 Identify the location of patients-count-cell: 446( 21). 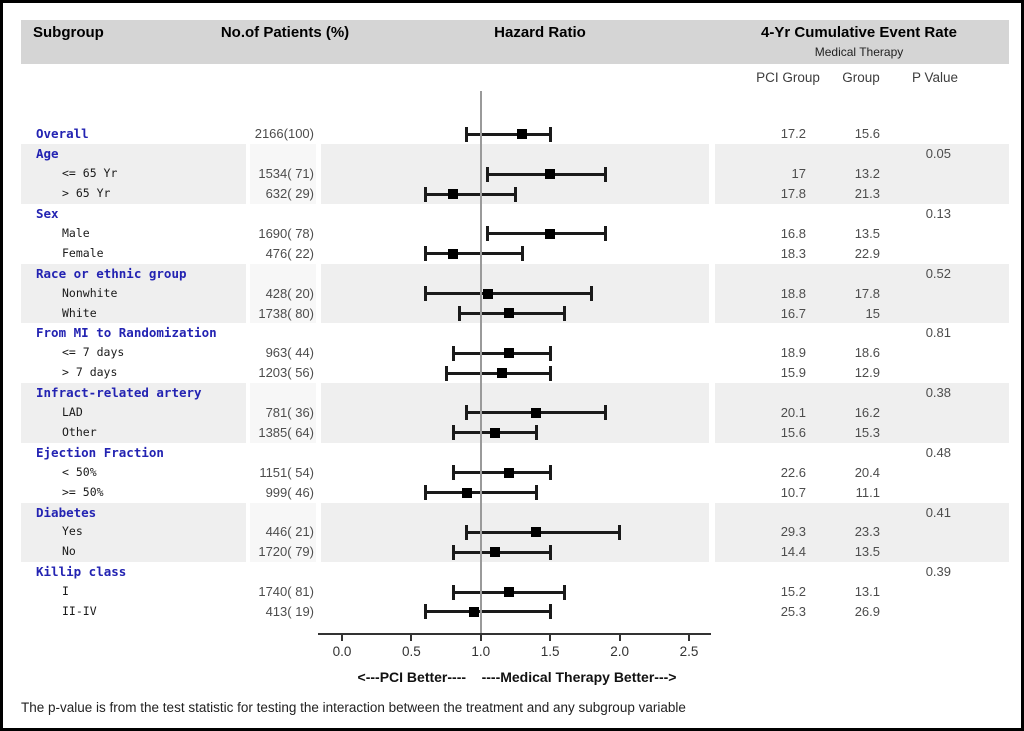
(289, 532).